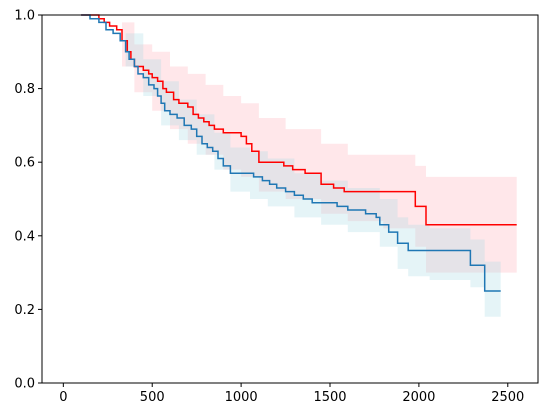 The width and height of the screenshot is (547, 418). I want to click on x-tick-label: 0, so click(63, 397).